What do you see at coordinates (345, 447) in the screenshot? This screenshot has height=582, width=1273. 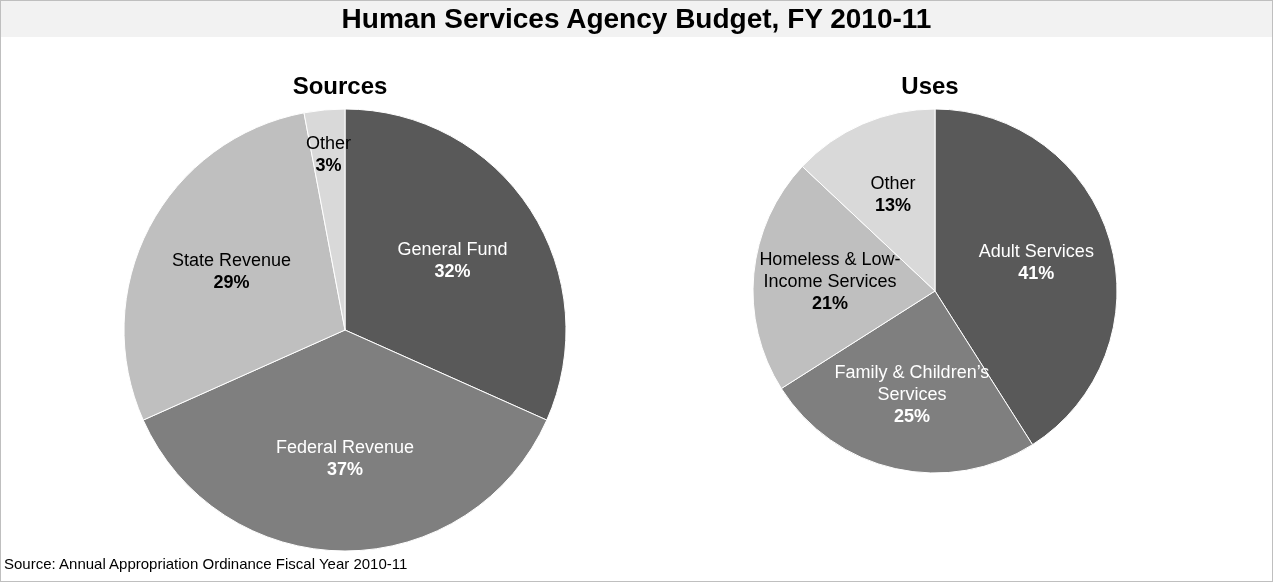 I see `slice-label: Federal Revenue` at bounding box center [345, 447].